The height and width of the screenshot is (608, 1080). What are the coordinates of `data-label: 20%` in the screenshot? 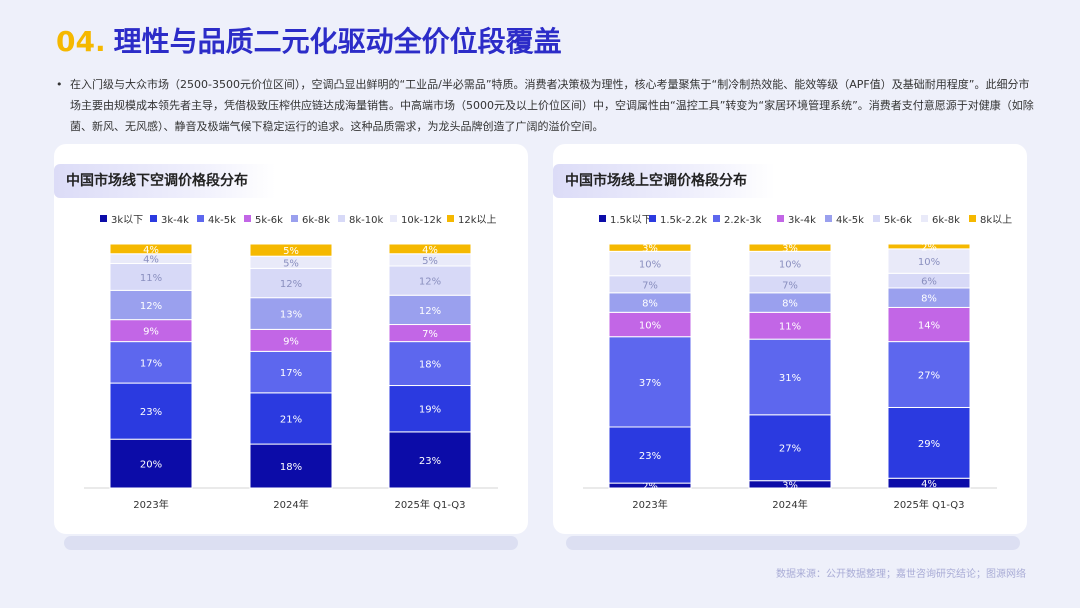 It's located at (151, 465).